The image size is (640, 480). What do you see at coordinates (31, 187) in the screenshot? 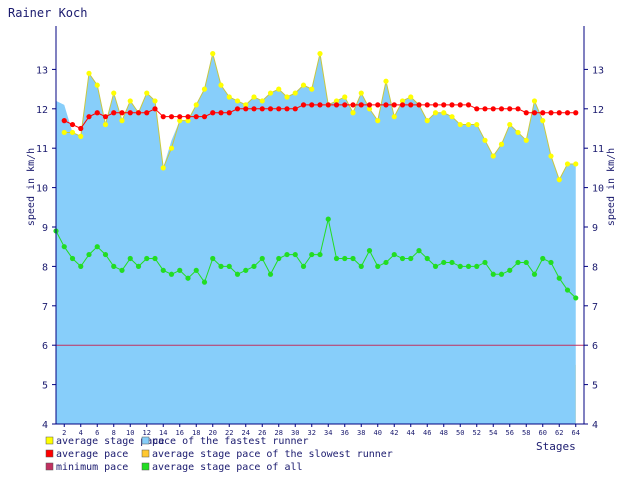
I see `y-axis-label-left: speed in km/h` at bounding box center [31, 187].